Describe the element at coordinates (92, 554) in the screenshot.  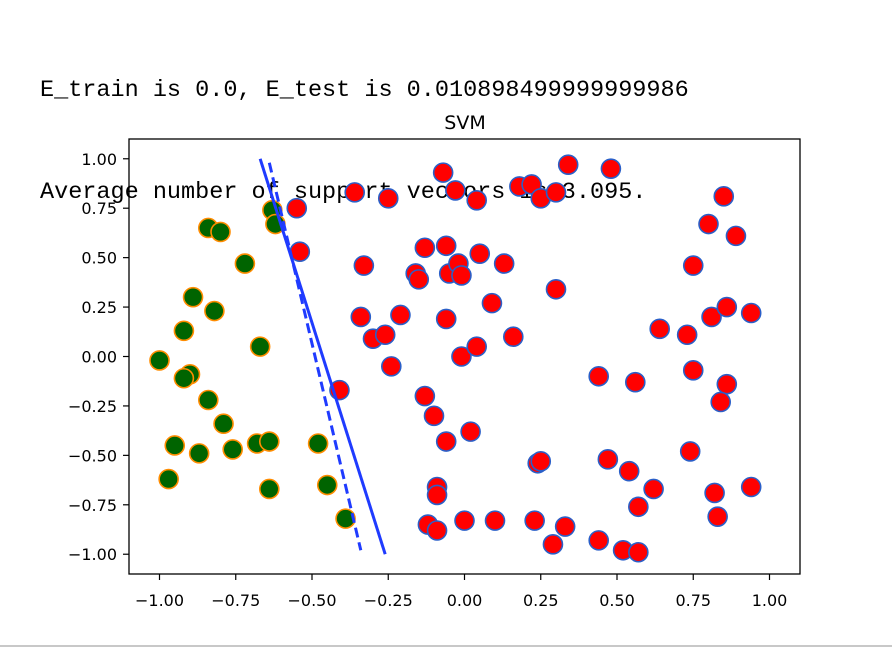
I see `y-tick-label: −1.00` at that location.